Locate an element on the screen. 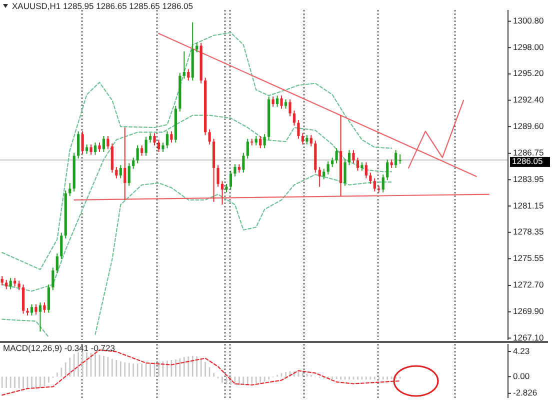  y-tick-label: 1269.90 is located at coordinates (528, 311).